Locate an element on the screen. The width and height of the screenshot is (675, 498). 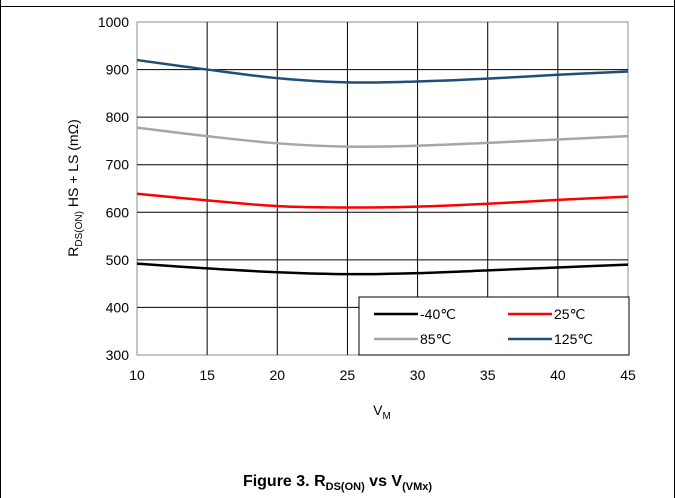
x-tick-labels: 10 15 20 25 30 35 40 45 is located at coordinates (382, 375).